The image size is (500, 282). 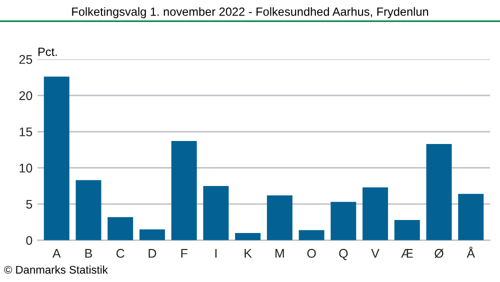 I want to click on x-tick-label: D, so click(x=152, y=253).